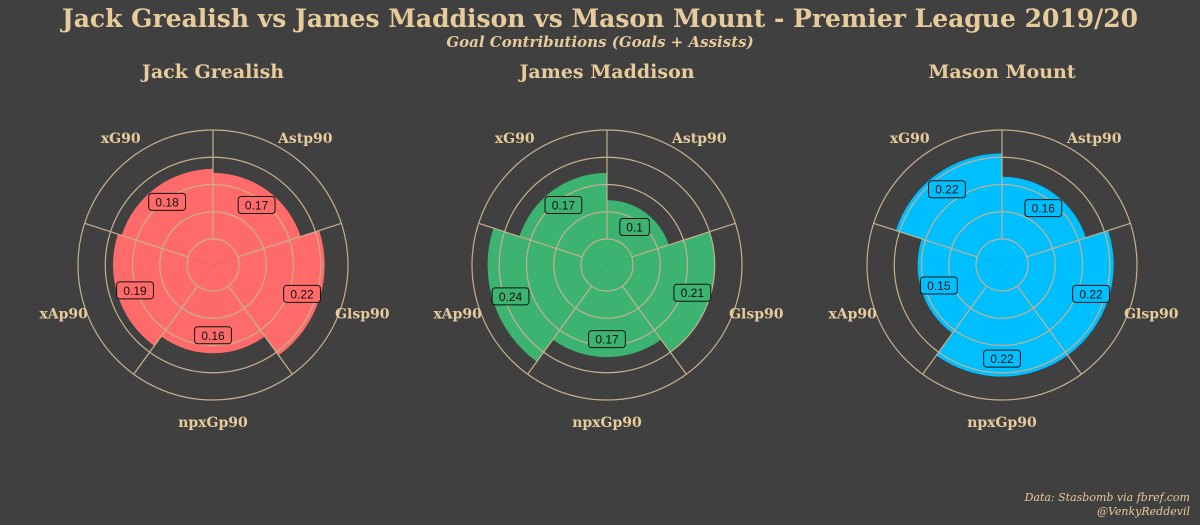 This screenshot has height=525, width=1200. Describe the element at coordinates (1143, 511) in the screenshot. I see `caption-author: @VenkyReddevil` at that location.